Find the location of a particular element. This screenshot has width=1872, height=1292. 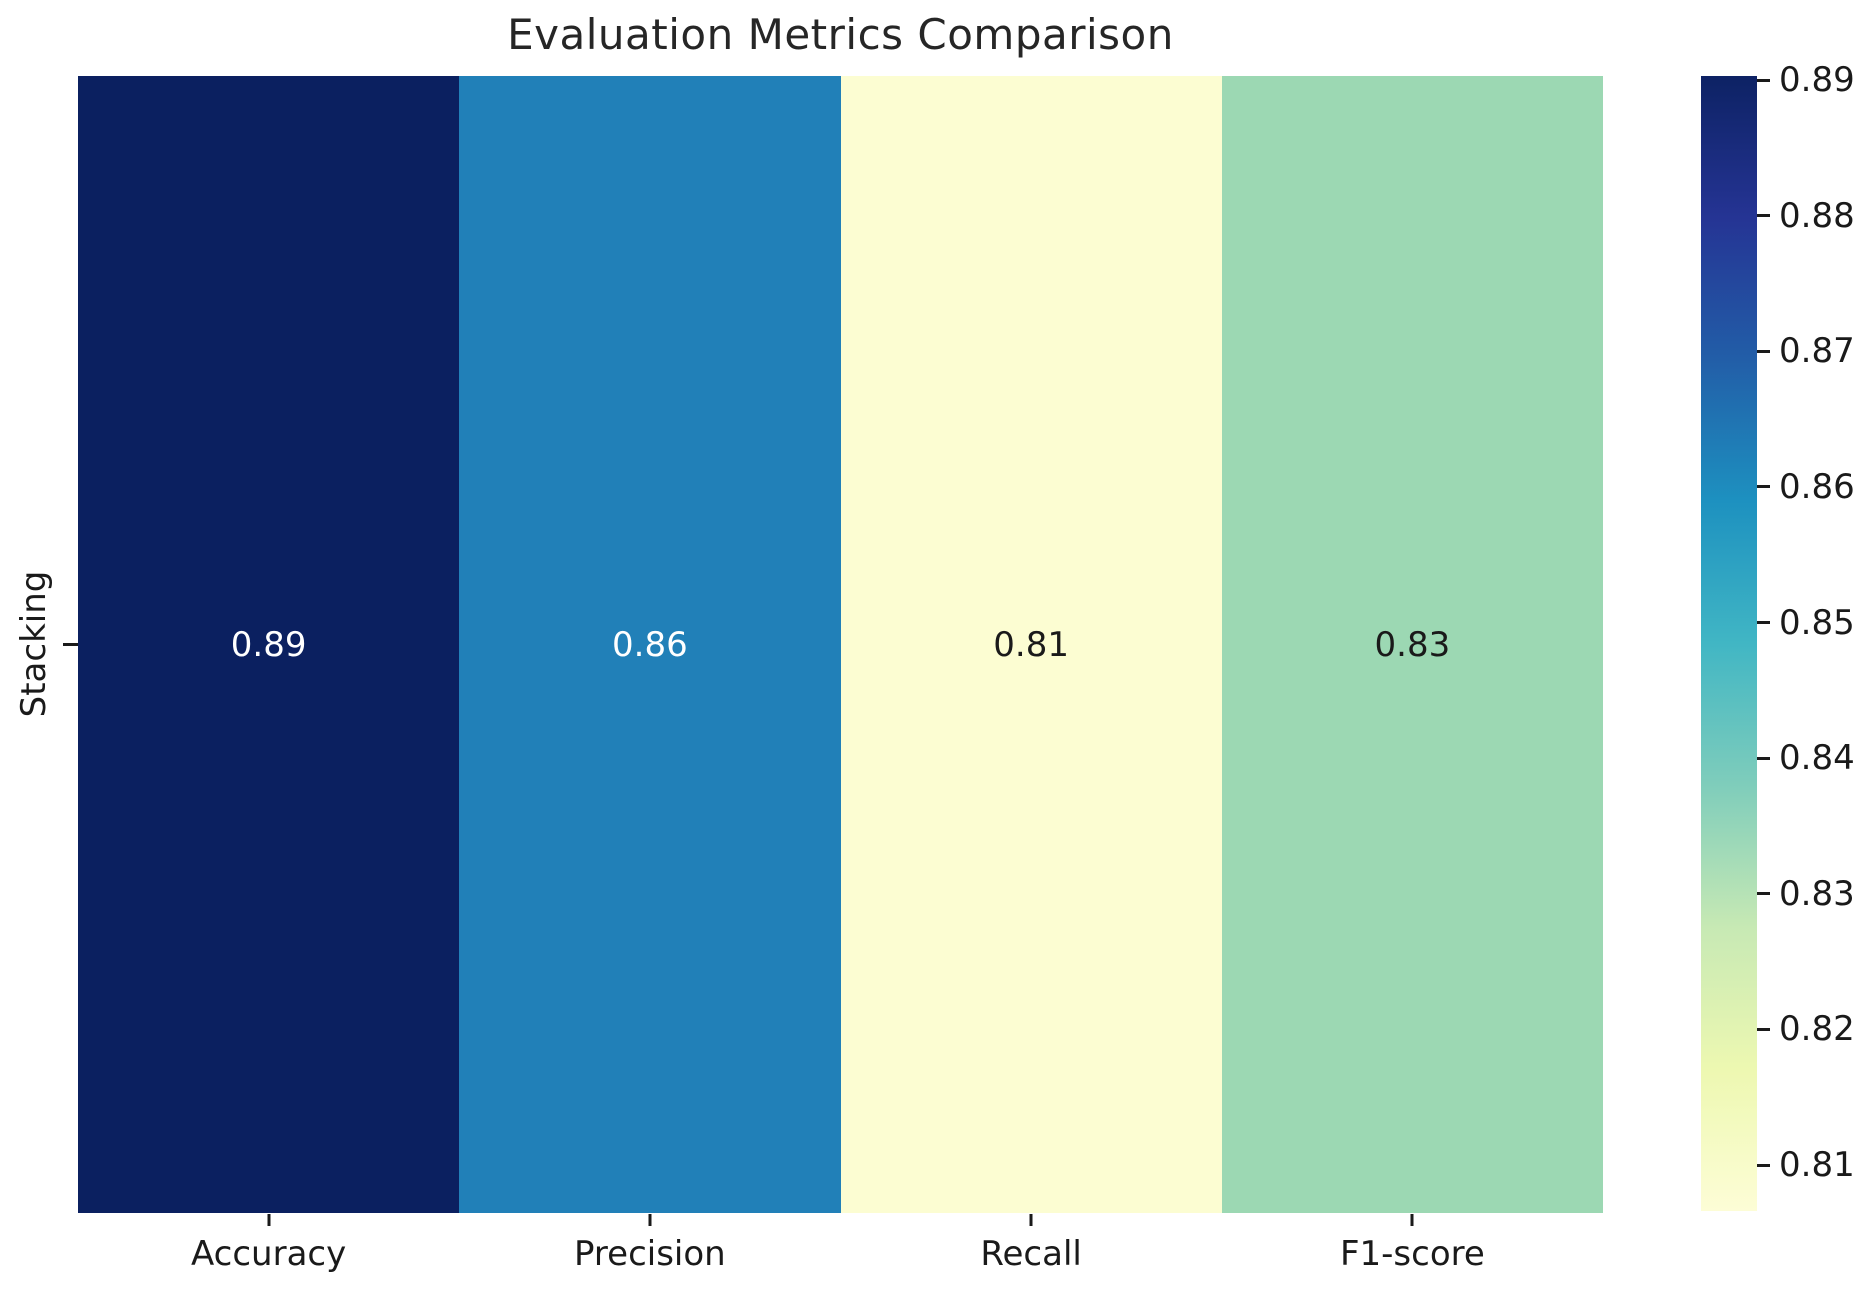

colorbar-tick: 0.87 is located at coordinates (1806, 351).